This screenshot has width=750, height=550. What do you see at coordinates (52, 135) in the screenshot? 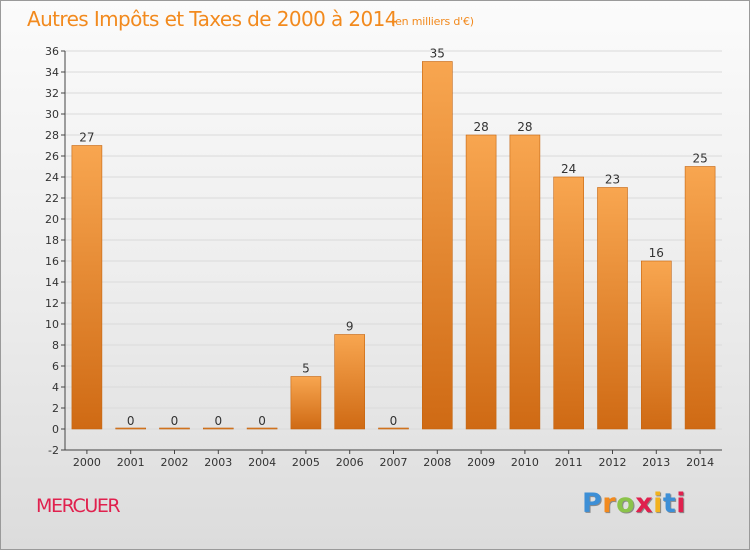
I see `y-tick-label: 28` at bounding box center [52, 135].